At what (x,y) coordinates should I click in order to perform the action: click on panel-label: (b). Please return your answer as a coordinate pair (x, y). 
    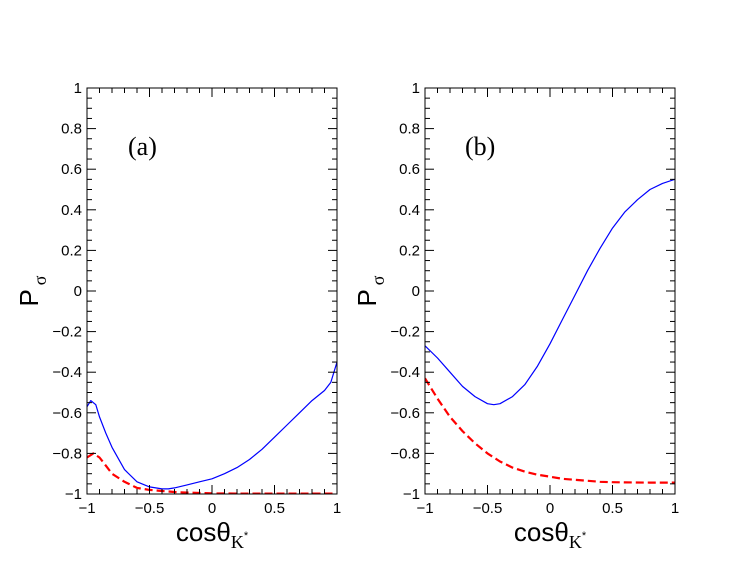
    Looking at the image, I should click on (480, 146).